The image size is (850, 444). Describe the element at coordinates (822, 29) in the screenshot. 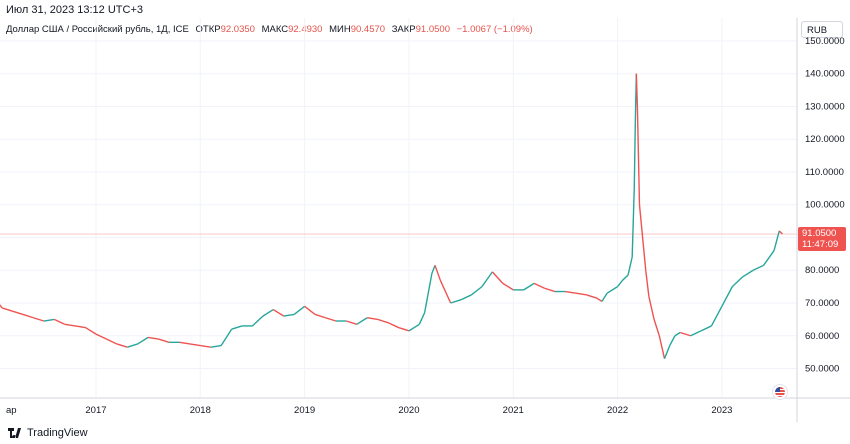

I see `currency-button: RUB` at that location.